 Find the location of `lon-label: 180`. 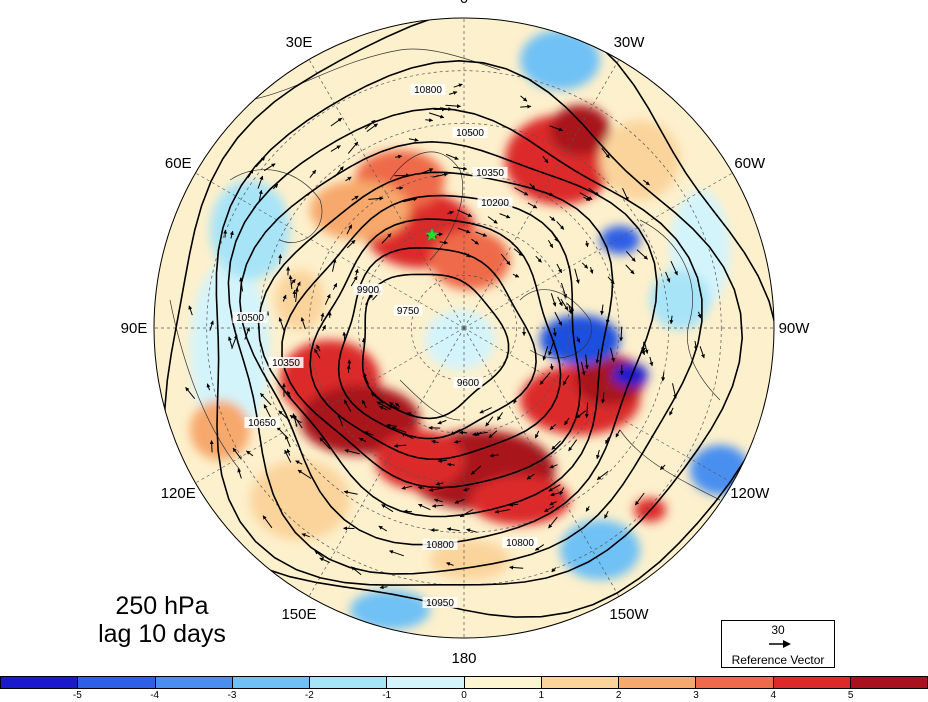

lon-label: 180 is located at coordinates (463, 658).